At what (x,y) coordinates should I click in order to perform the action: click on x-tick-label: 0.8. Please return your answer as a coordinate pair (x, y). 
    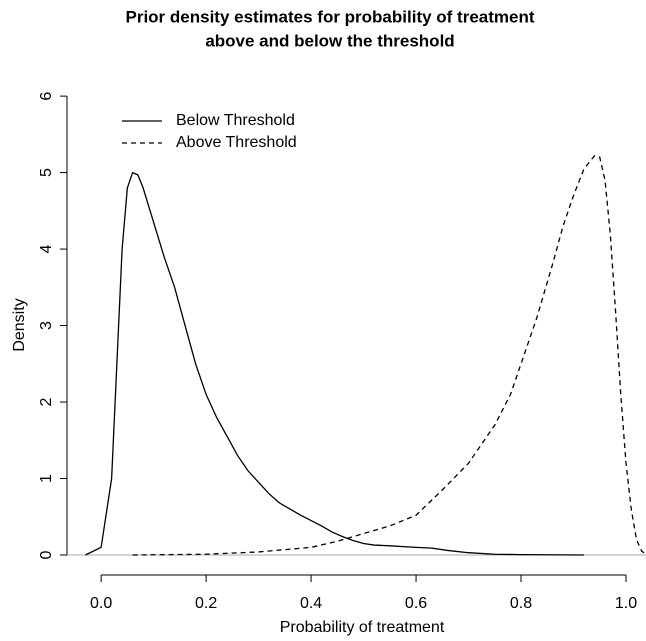
    Looking at the image, I should click on (521, 603).